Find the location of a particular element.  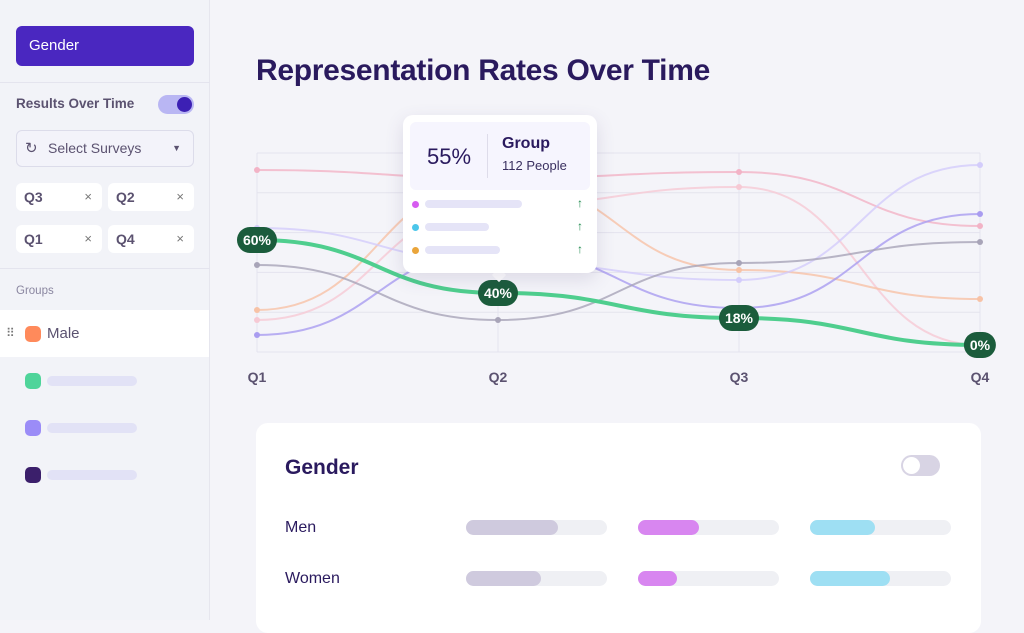

data-label: 18% is located at coordinates (739, 318).